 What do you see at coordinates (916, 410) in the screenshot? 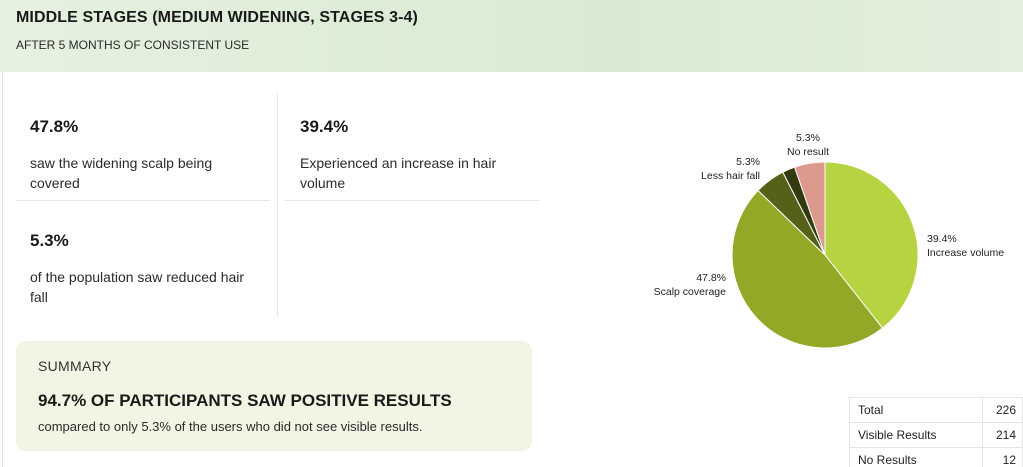
I see `total-label: Total` at bounding box center [916, 410].